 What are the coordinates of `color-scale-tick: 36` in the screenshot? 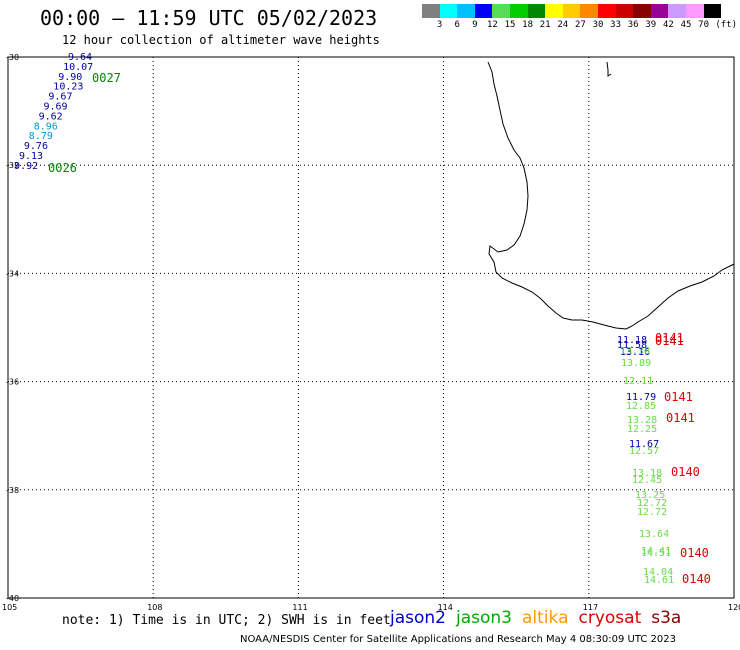 It's located at (633, 25).